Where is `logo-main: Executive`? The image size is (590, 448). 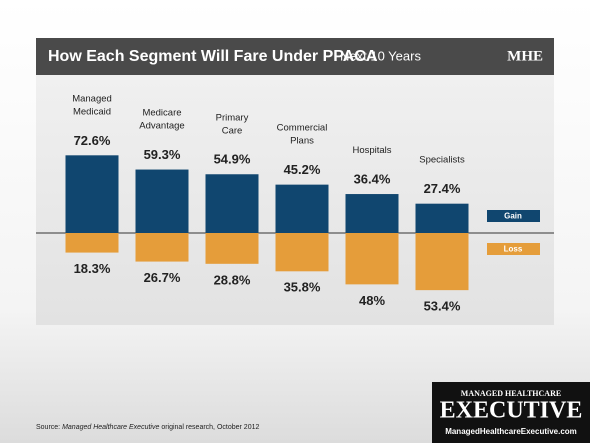 logo-main: Executive is located at coordinates (511, 411).